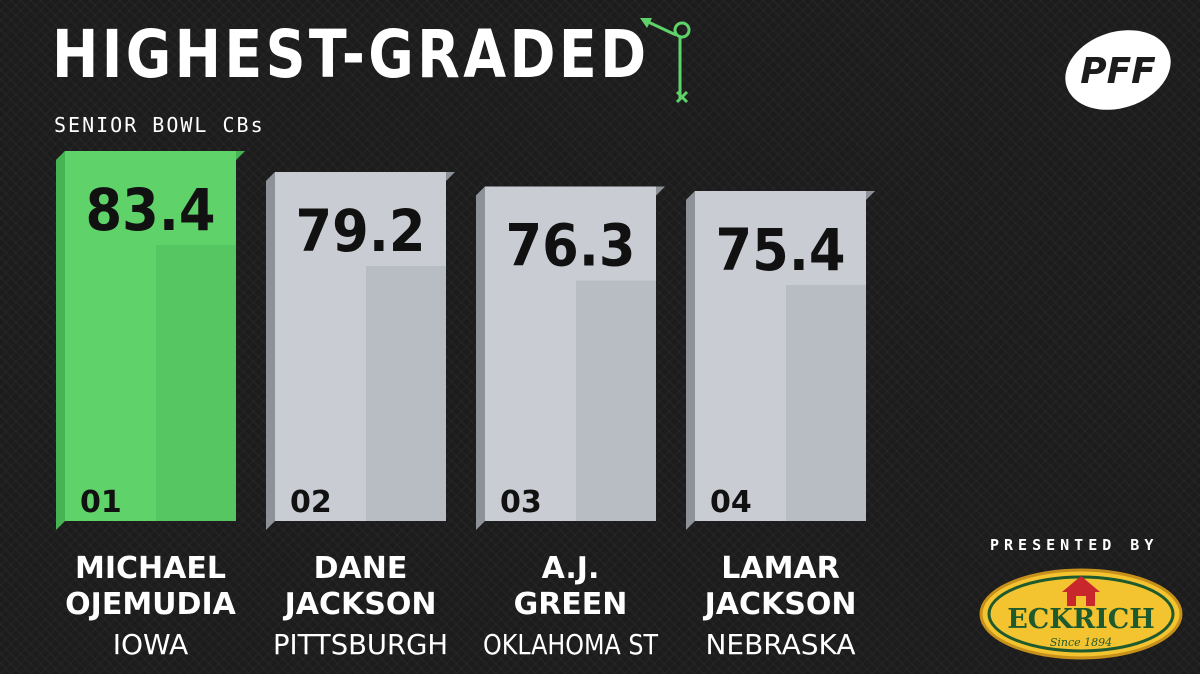  What do you see at coordinates (571, 568) in the screenshot?
I see `player-name: A.J.` at bounding box center [571, 568].